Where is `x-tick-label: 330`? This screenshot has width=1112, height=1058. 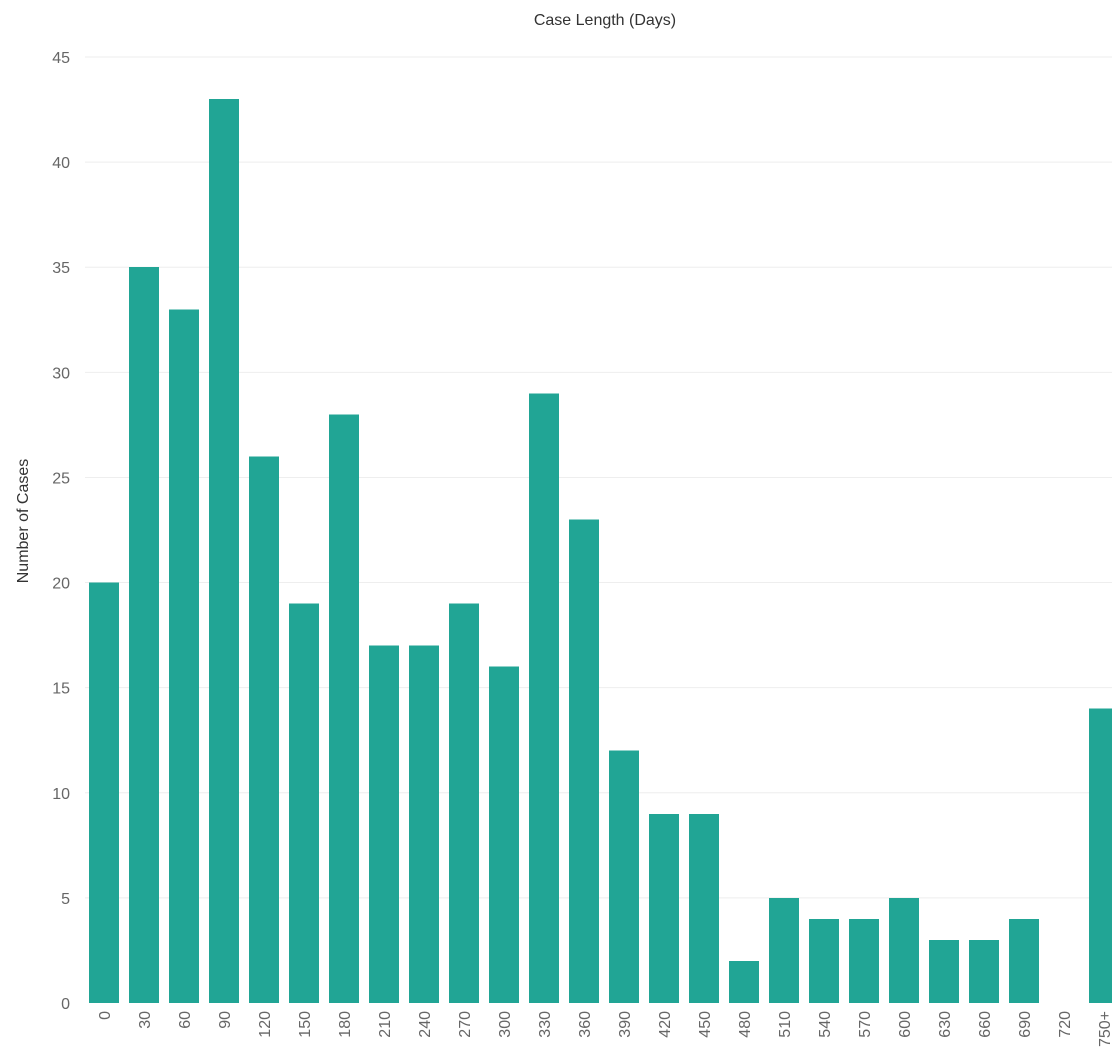 x-tick-label: 330 is located at coordinates (545, 1024).